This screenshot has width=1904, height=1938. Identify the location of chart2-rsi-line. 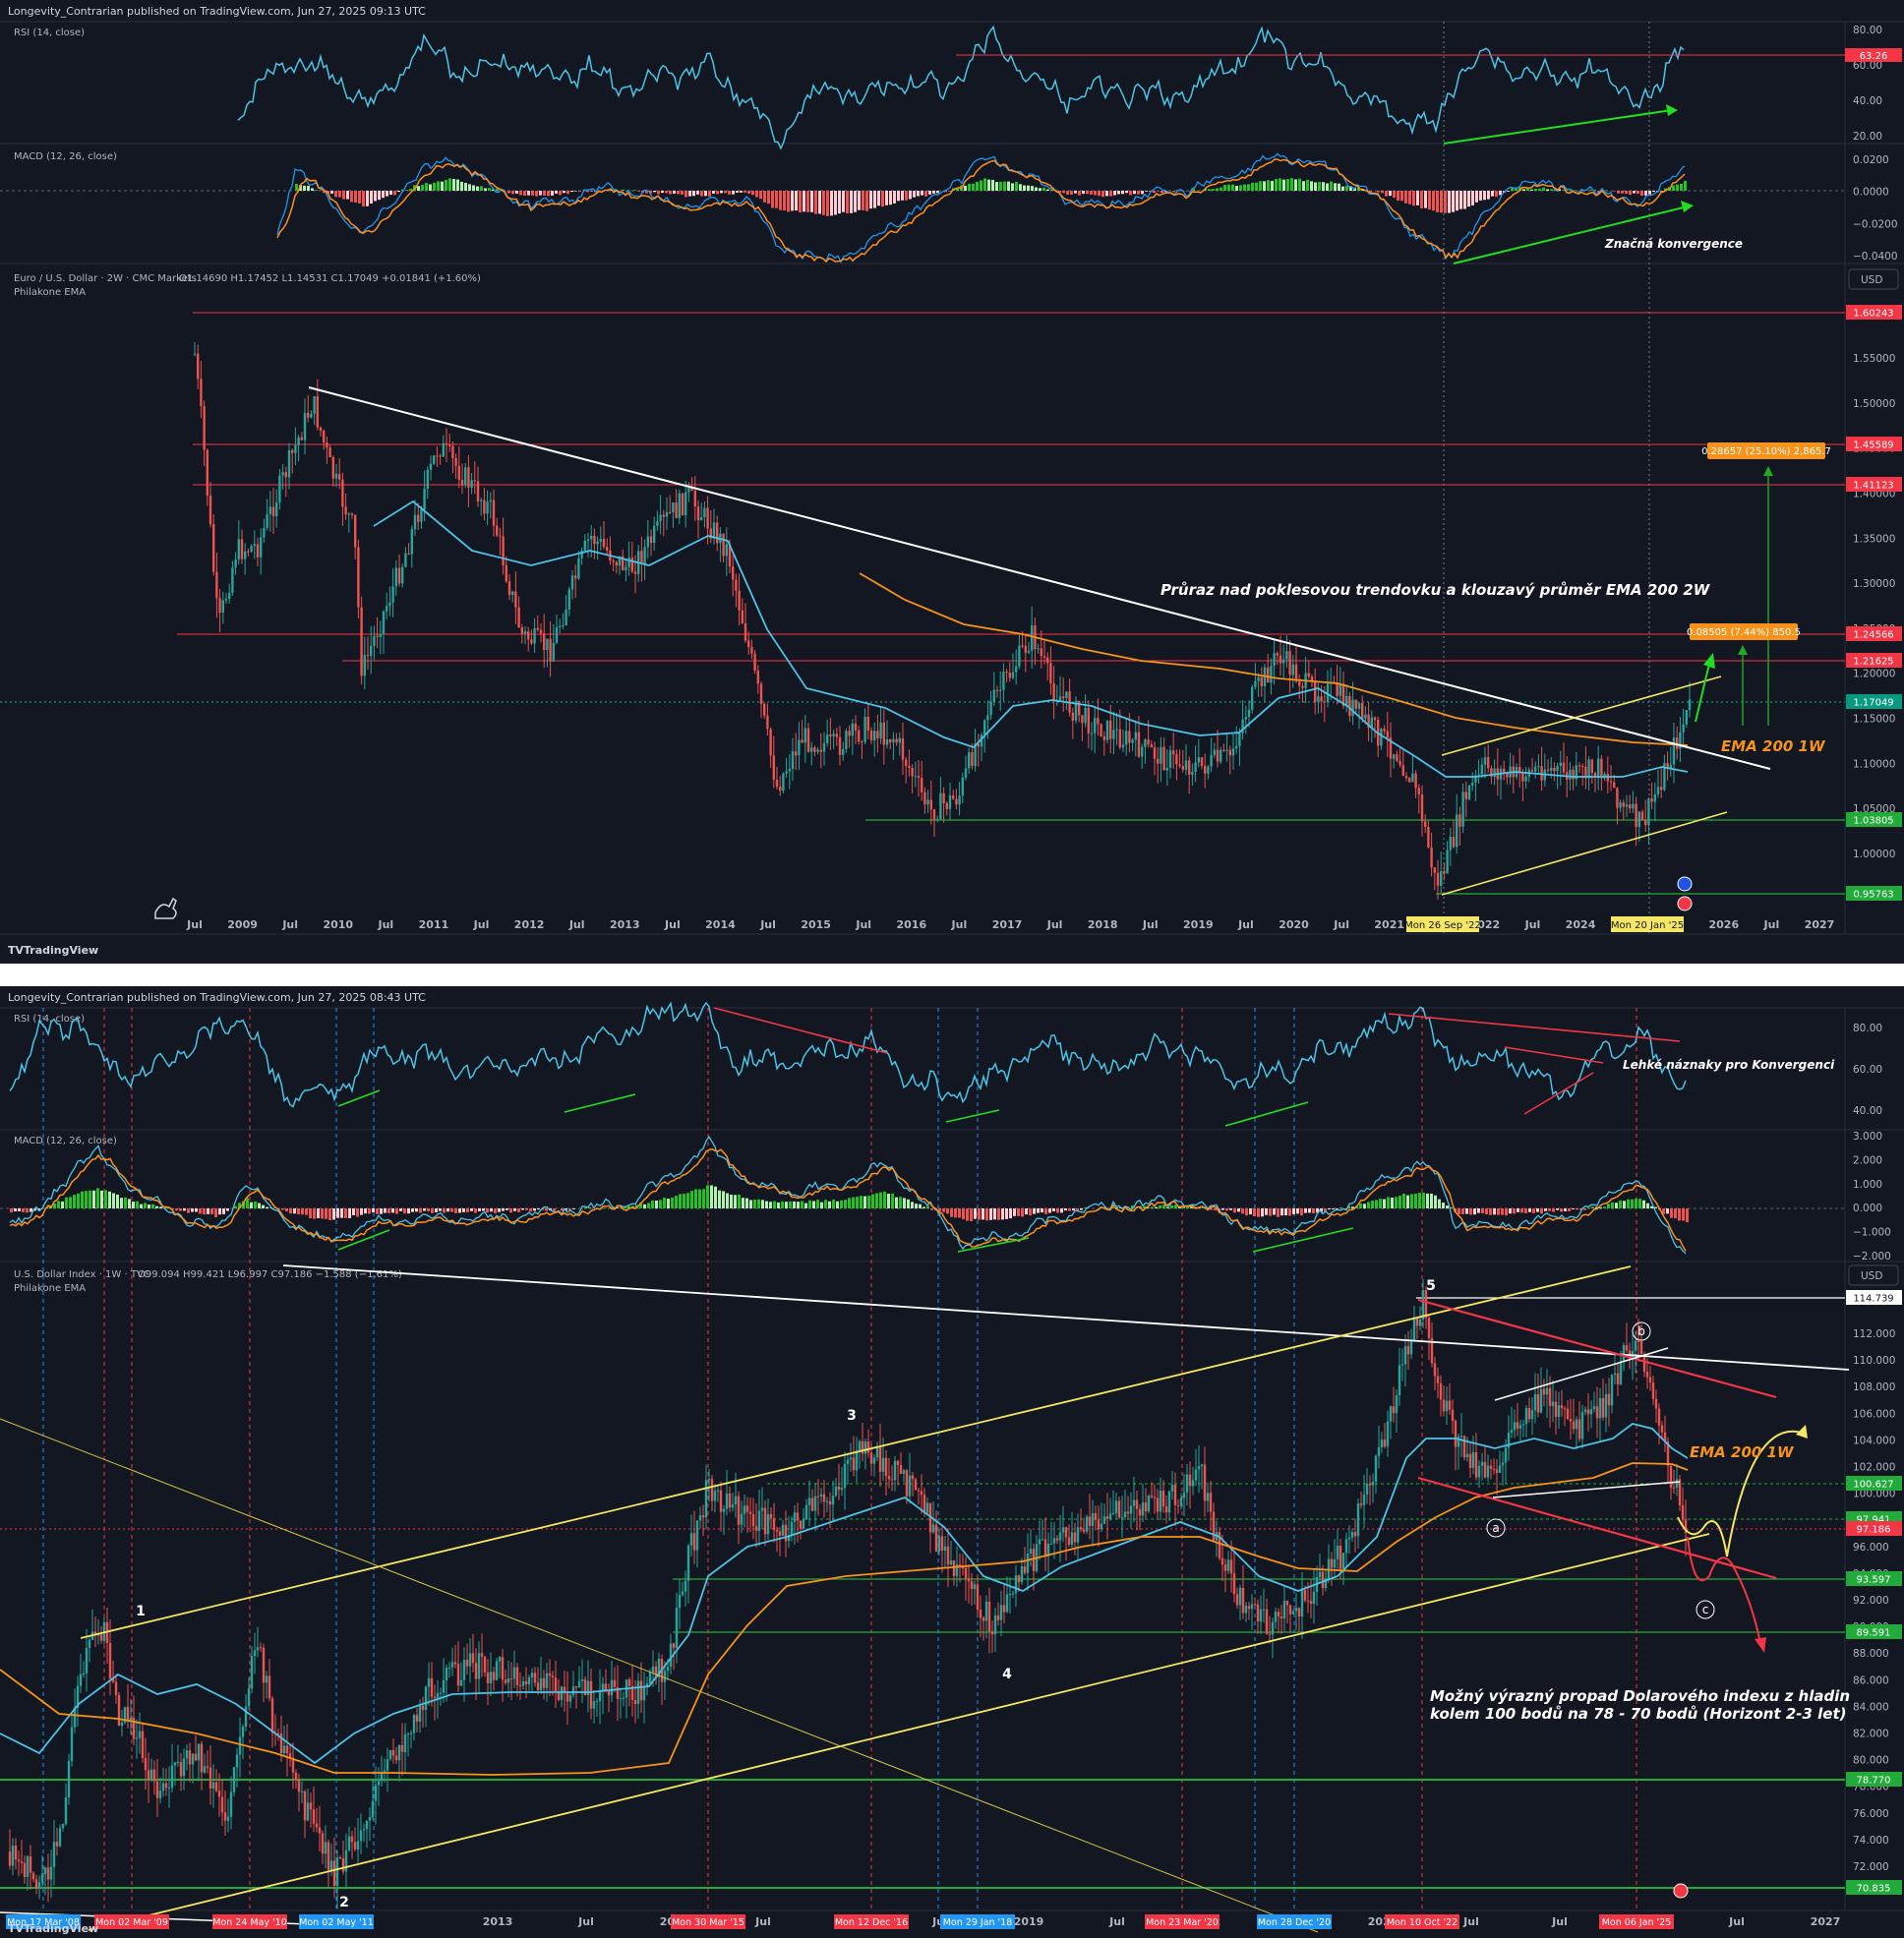
(848, 1054).